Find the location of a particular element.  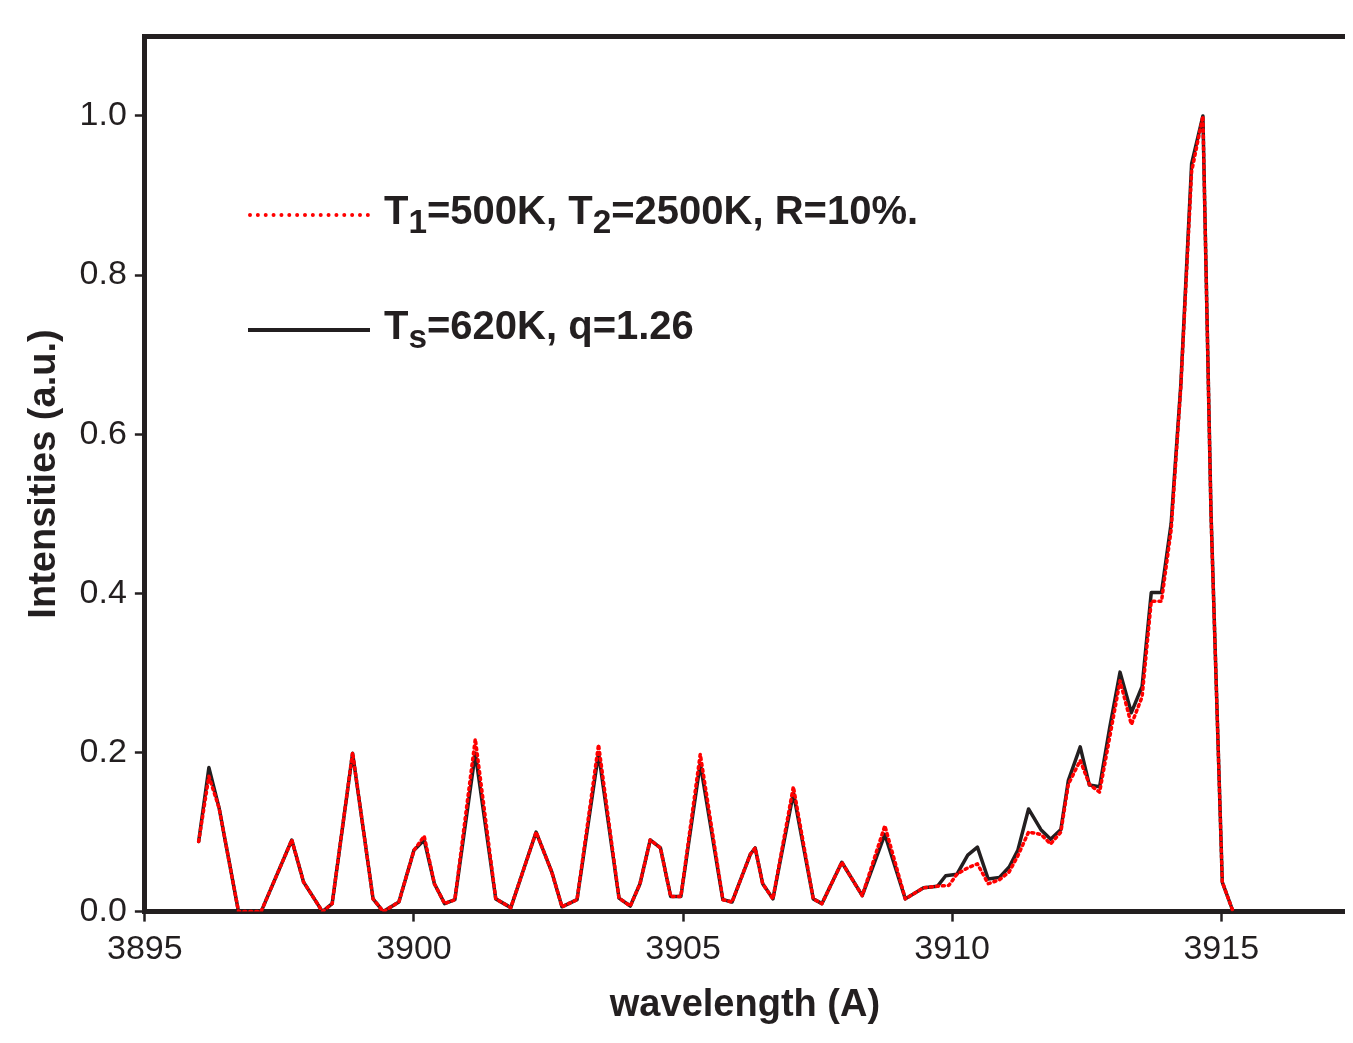

x-tick-label: 3900 is located at coordinates (414, 947).